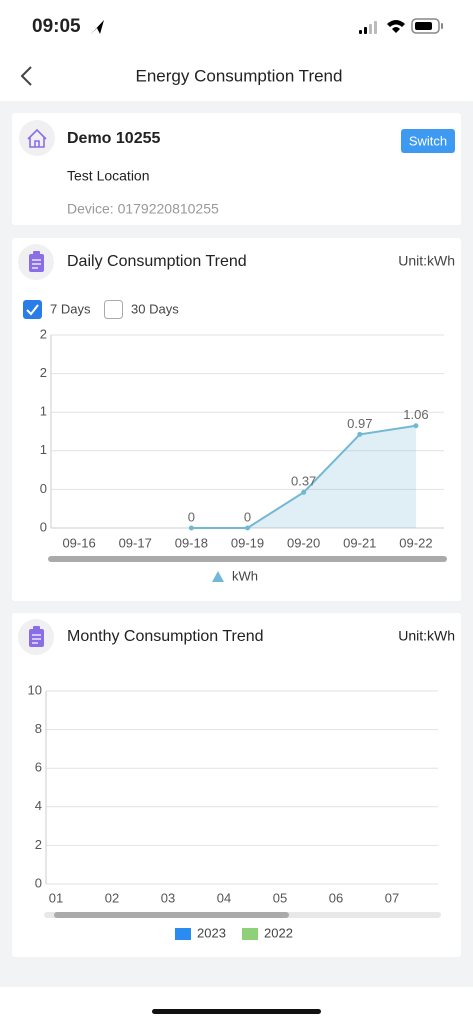 This screenshot has height=1024, width=473. Describe the element at coordinates (280, 897) in the screenshot. I see `x-tick-label: 05` at that location.